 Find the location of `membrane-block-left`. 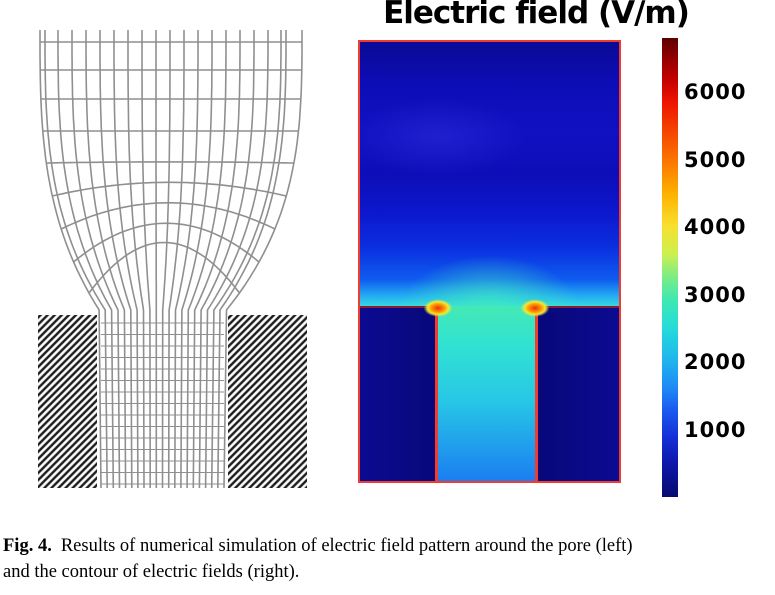

membrane-block-left is located at coordinates (399, 393).